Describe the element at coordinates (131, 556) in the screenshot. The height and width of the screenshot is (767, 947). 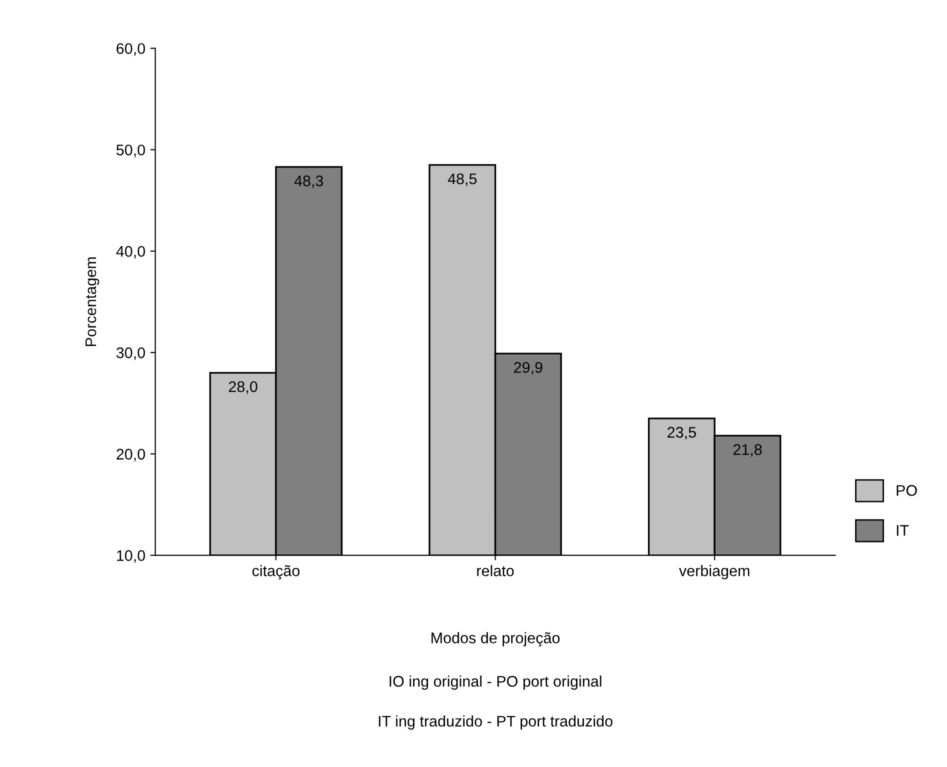
I see `y-tick-label: 10,0` at that location.